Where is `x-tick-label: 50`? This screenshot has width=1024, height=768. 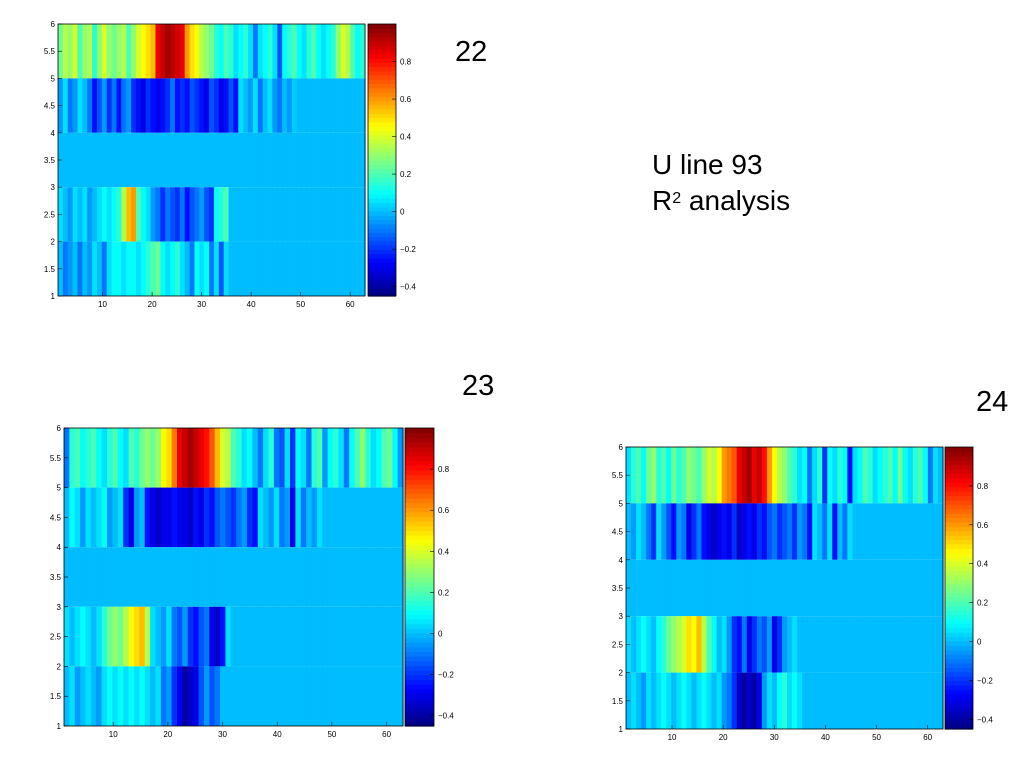
x-tick-label: 50 is located at coordinates (300, 304).